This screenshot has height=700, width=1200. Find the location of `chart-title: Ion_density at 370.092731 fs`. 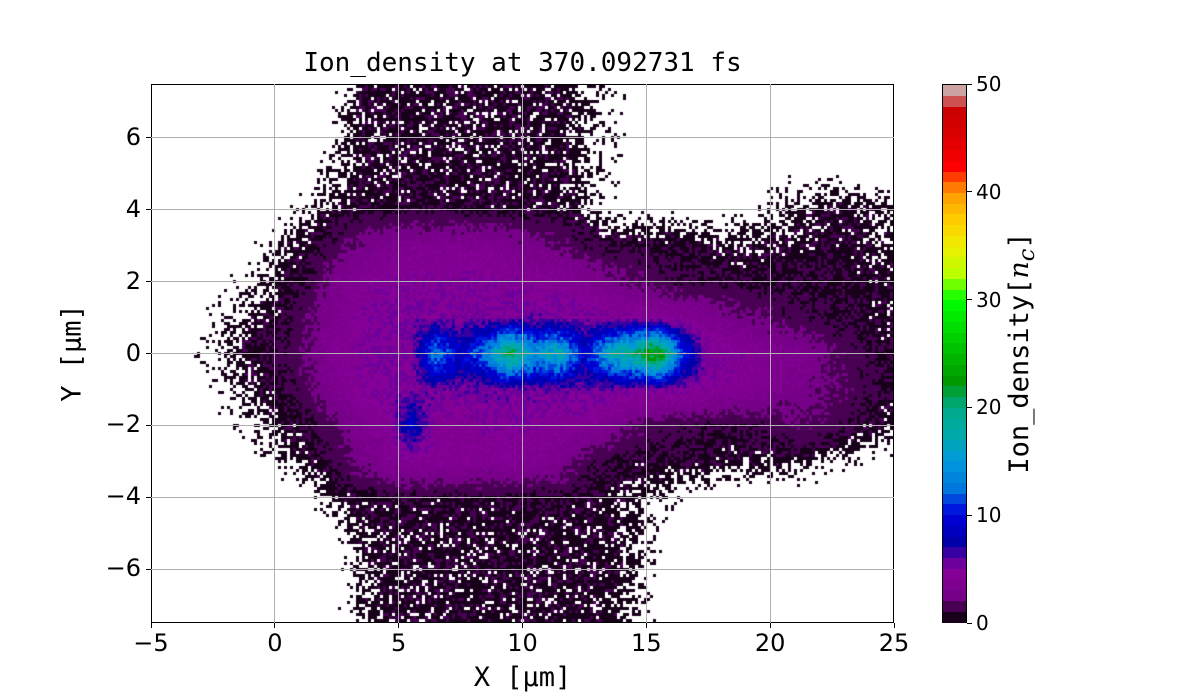

chart-title: Ion_density at 370.092731 fs is located at coordinates (522, 63).